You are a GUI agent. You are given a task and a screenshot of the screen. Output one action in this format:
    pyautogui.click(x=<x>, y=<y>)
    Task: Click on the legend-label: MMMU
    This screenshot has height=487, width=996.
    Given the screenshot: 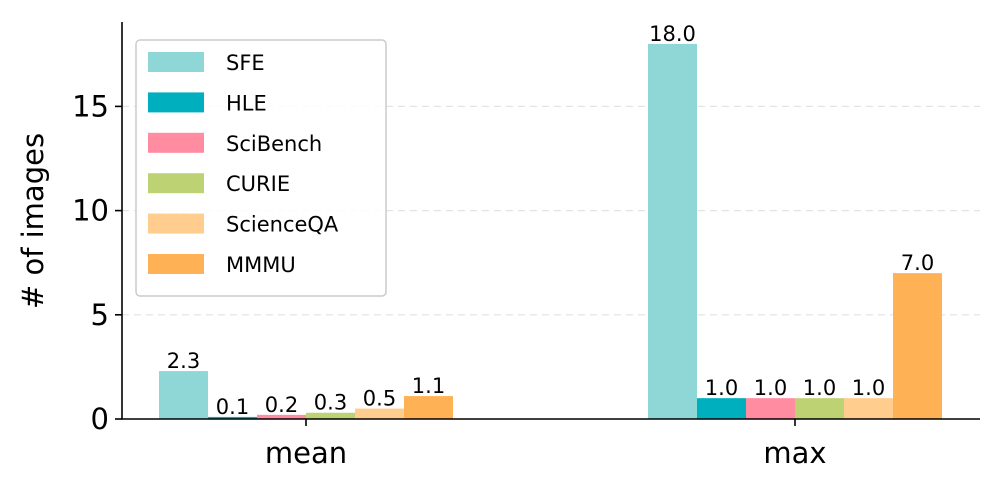 What is the action you would take?
    pyautogui.click(x=261, y=265)
    